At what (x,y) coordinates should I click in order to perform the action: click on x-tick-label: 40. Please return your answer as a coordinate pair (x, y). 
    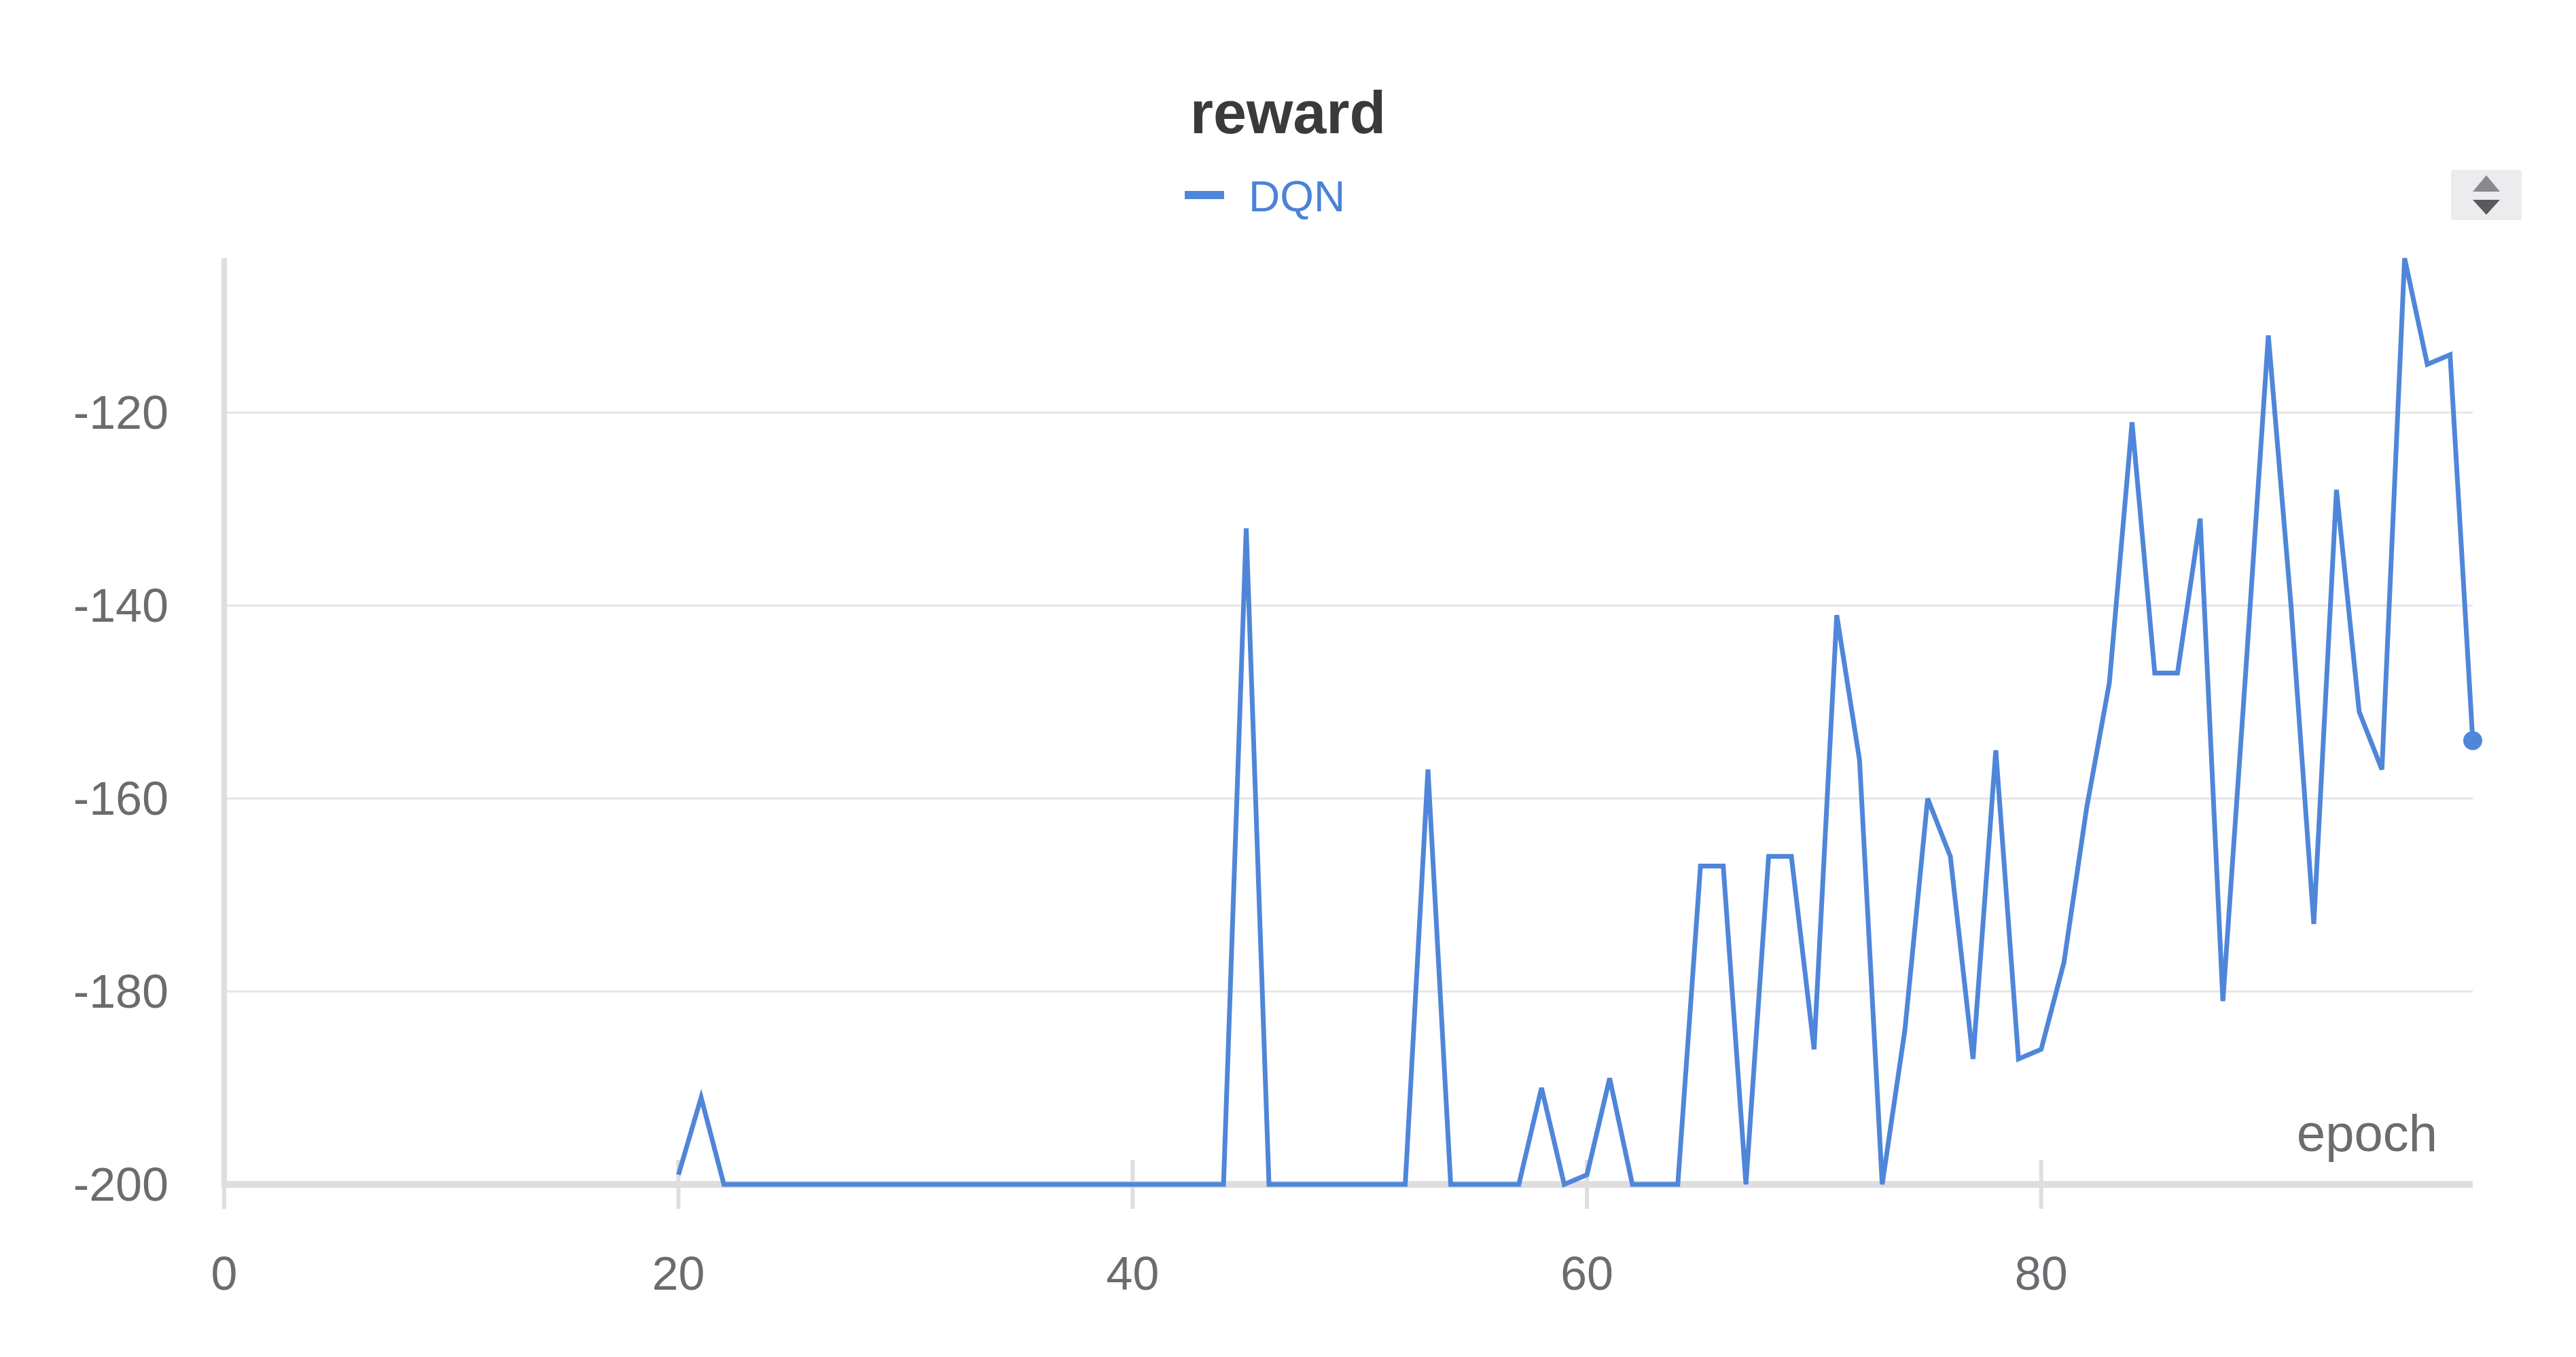
    Looking at the image, I should click on (1132, 1274).